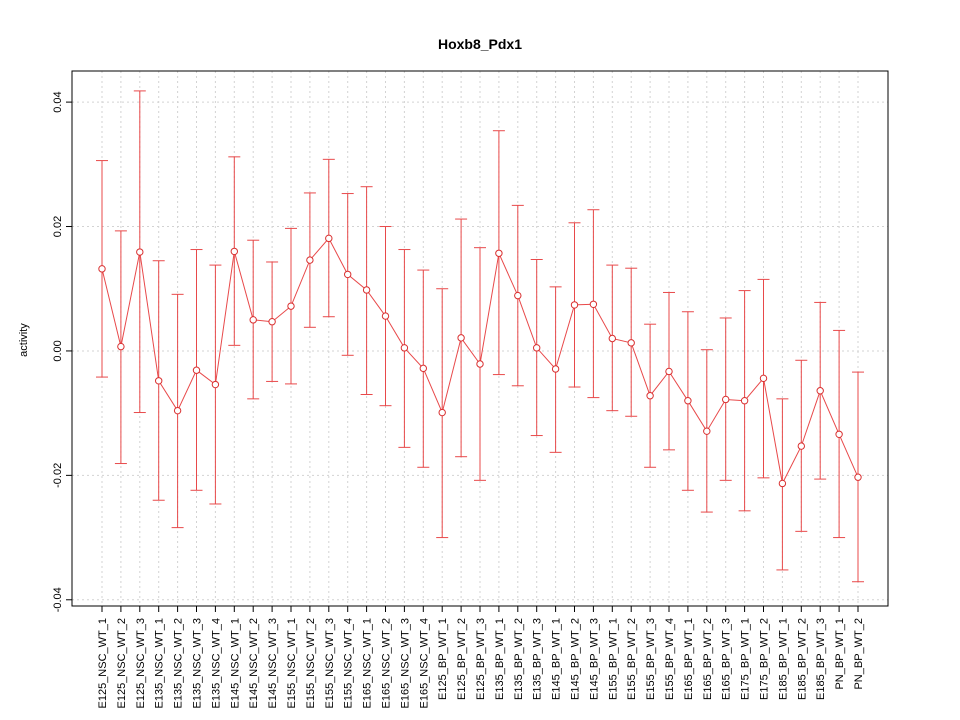 The height and width of the screenshot is (720, 960). I want to click on y-tick-label: 0.00, so click(58, 350).